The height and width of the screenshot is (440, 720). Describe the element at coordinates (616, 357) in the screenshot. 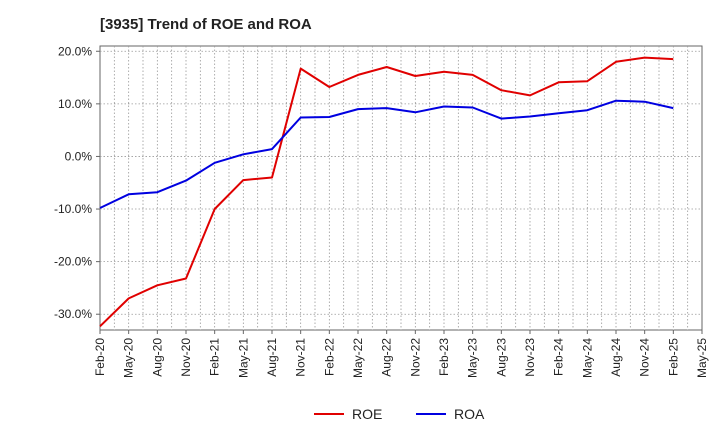

I see `x-tick-label: Aug-24` at that location.